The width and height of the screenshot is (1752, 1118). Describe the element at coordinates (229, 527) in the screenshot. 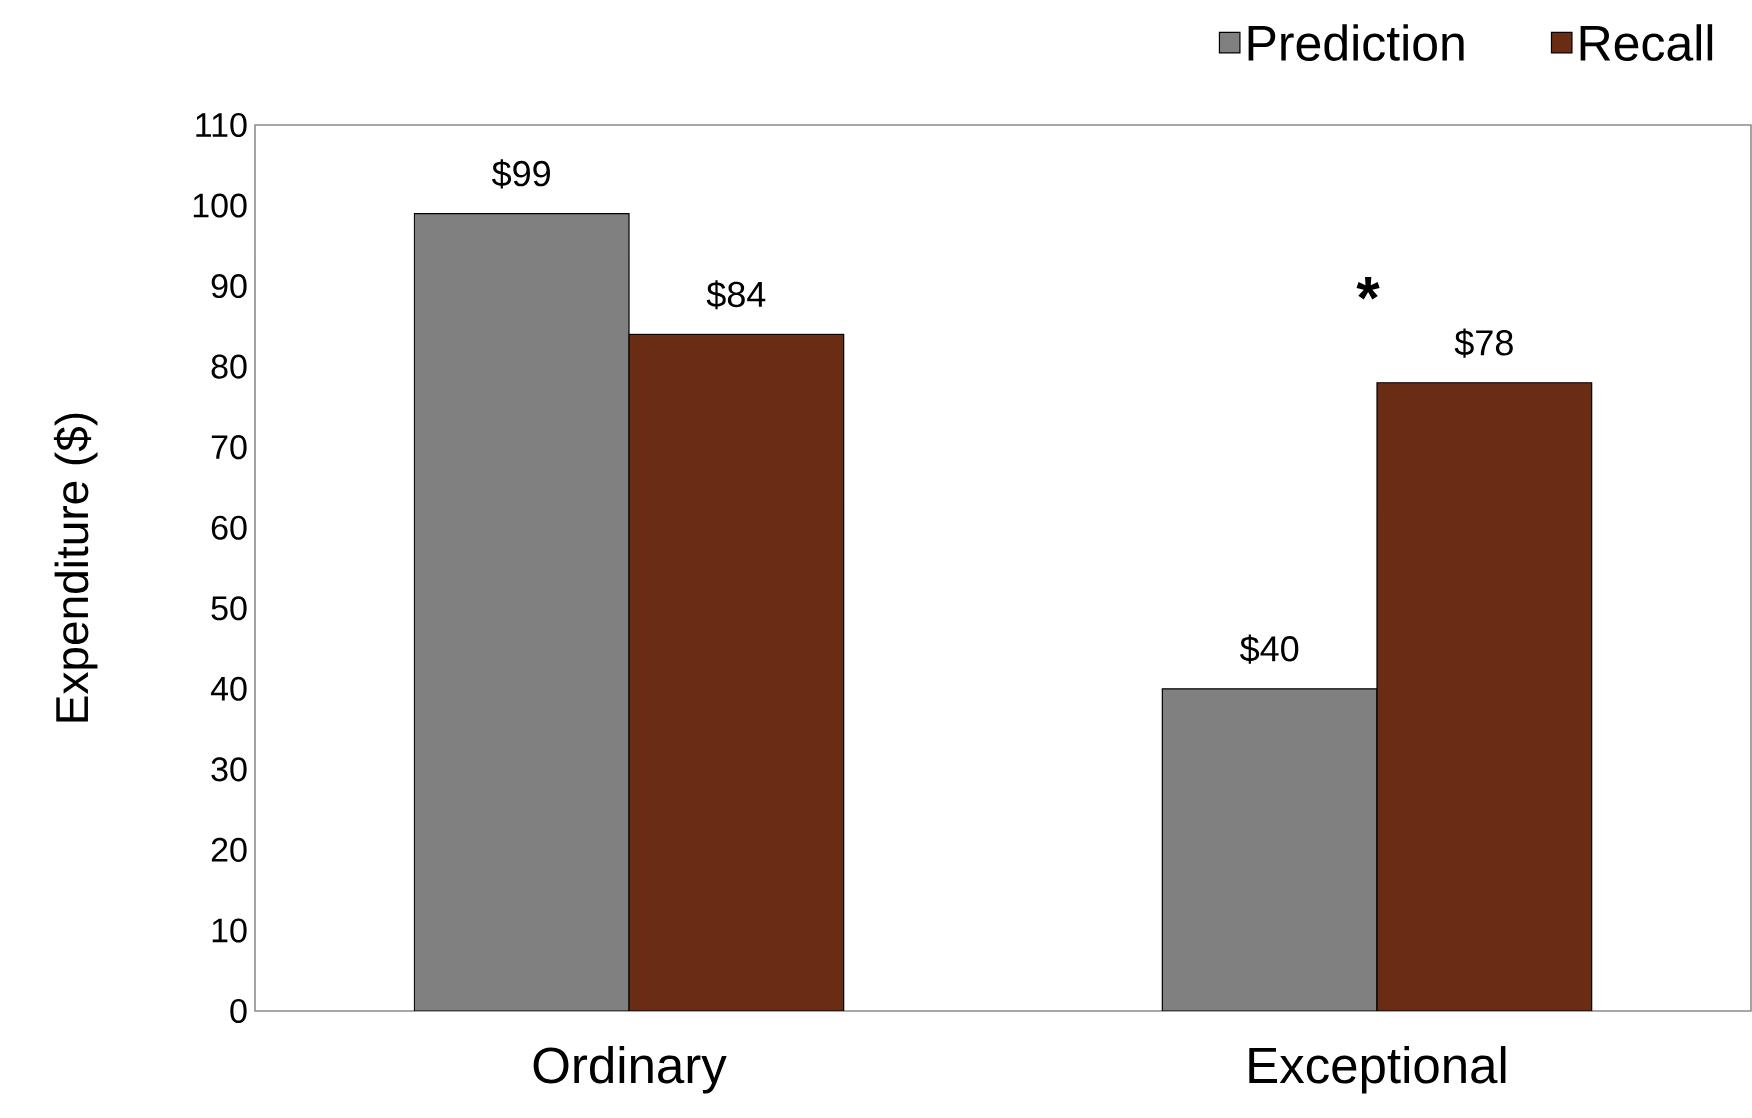

I see `y-tick-label: 60` at that location.